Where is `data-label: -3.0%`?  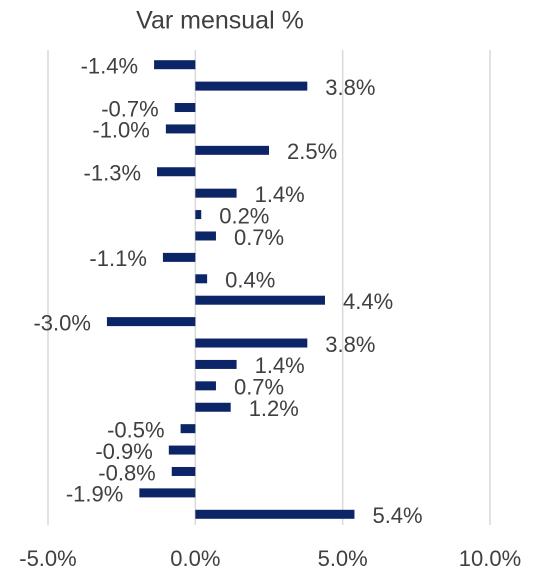 data-label: -3.0% is located at coordinates (61, 322).